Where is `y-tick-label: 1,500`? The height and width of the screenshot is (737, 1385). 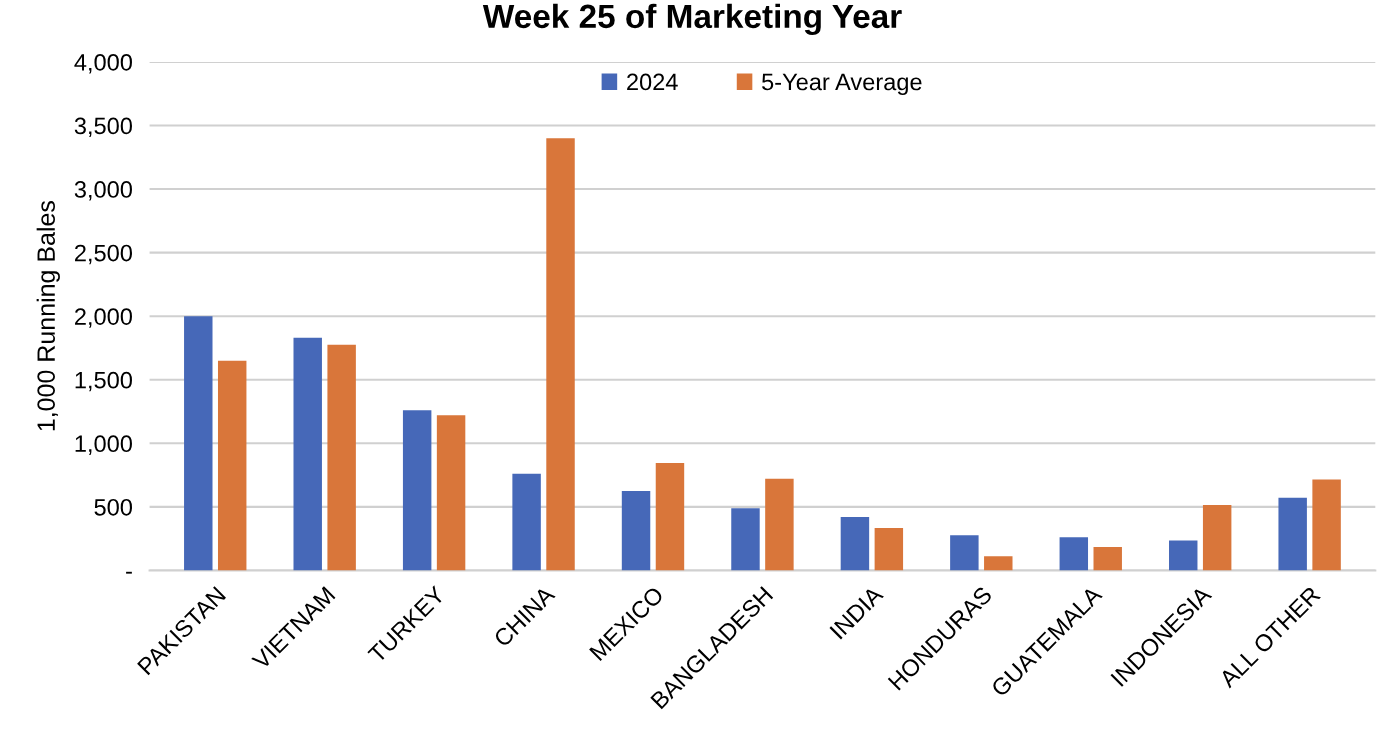 y-tick-label: 1,500 is located at coordinates (103, 381).